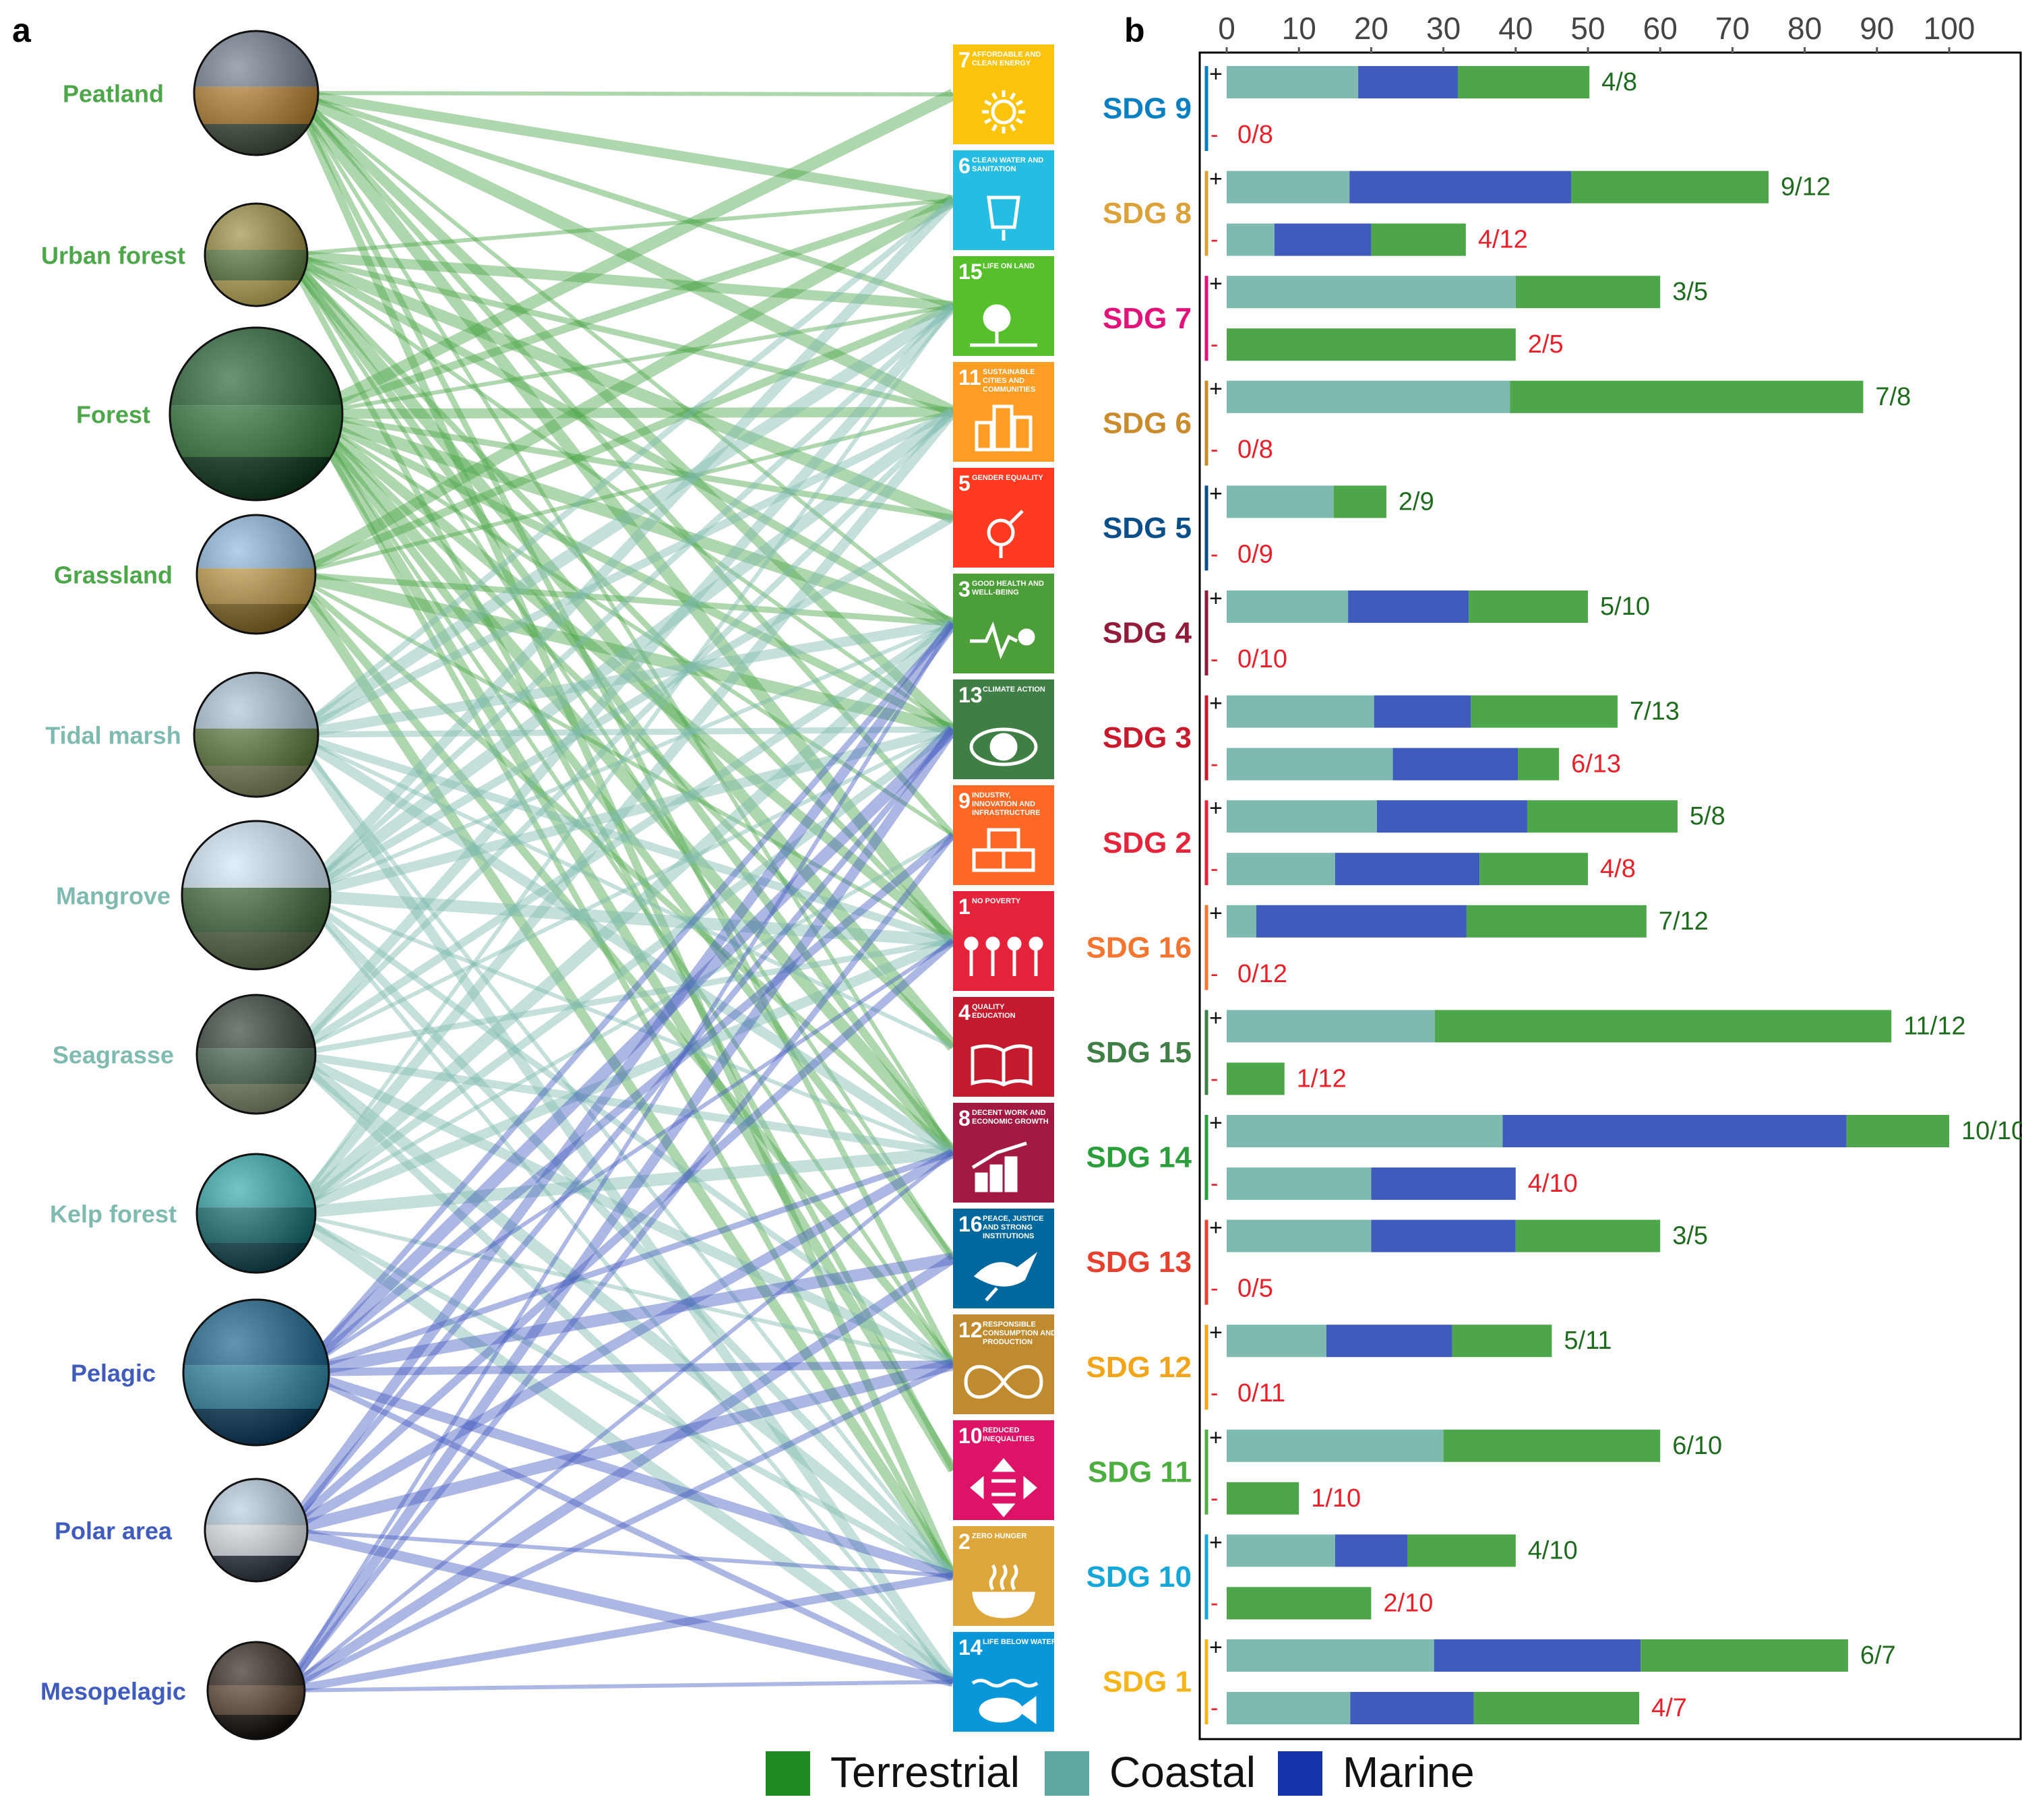 This screenshot has height=1820, width=2022. Describe the element at coordinates (1140, 1471) in the screenshot. I see `sdg-row-label: SDG 11` at that location.